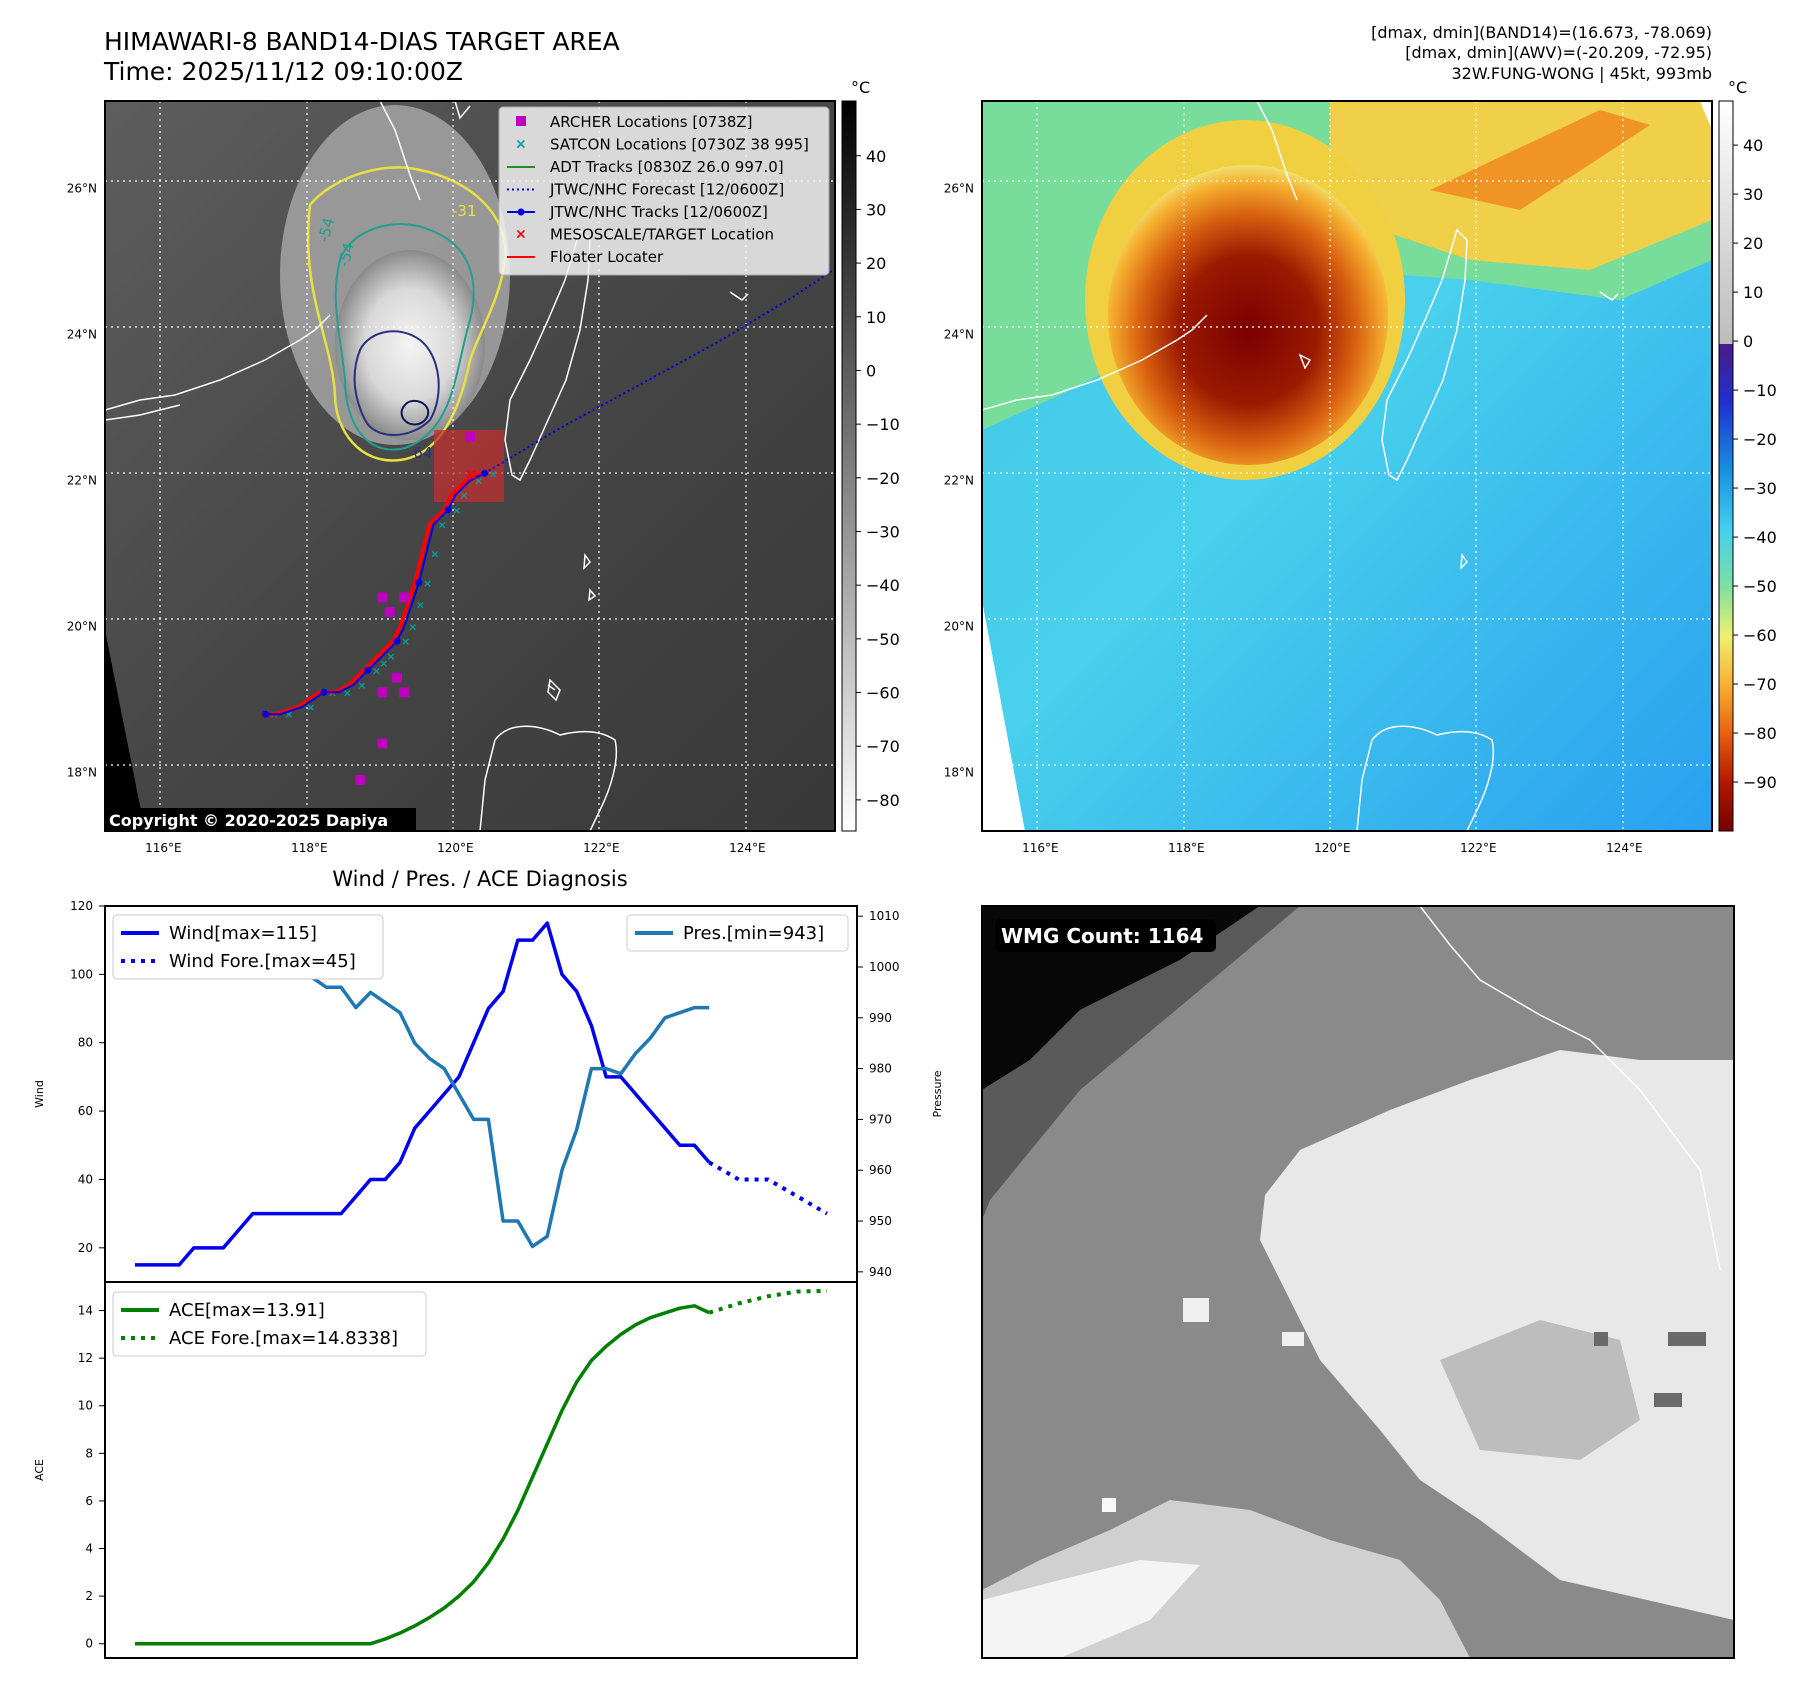  Describe the element at coordinates (1760, 390) in the screenshot. I see `awv-colorbar-tick-label: −10` at that location.